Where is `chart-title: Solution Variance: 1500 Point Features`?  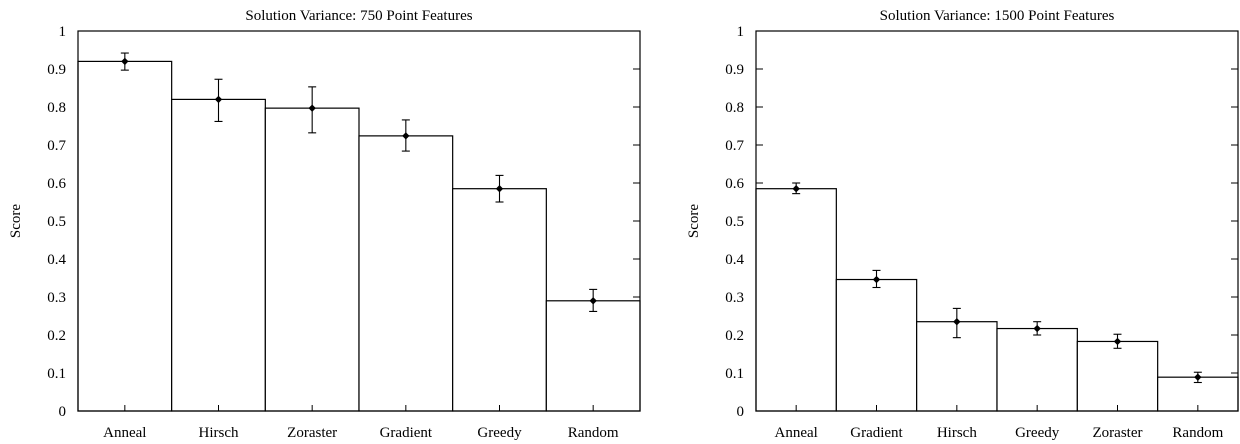 chart-title: Solution Variance: 1500 Point Features is located at coordinates (997, 16).